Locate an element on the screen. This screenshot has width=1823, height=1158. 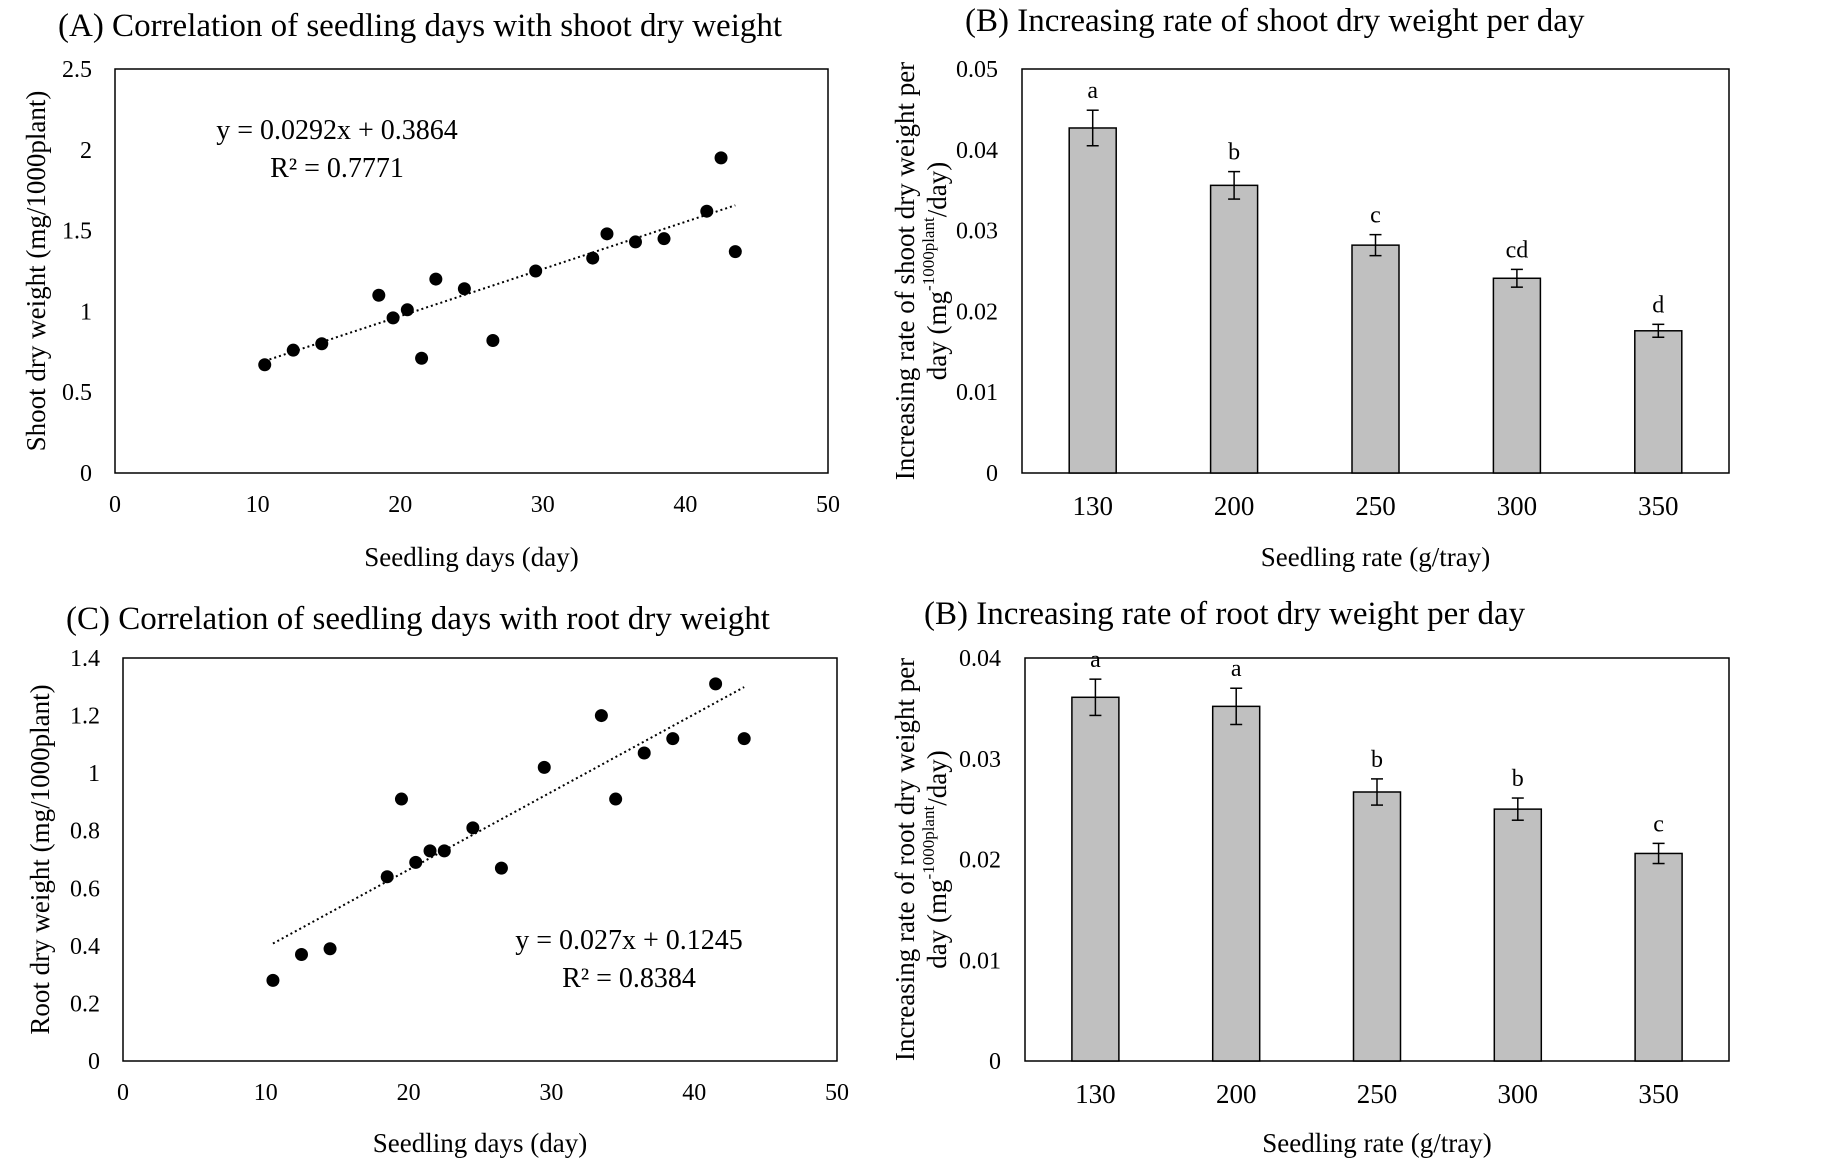
chart-c-x-tick-label: 40 is located at coordinates (694, 1093).